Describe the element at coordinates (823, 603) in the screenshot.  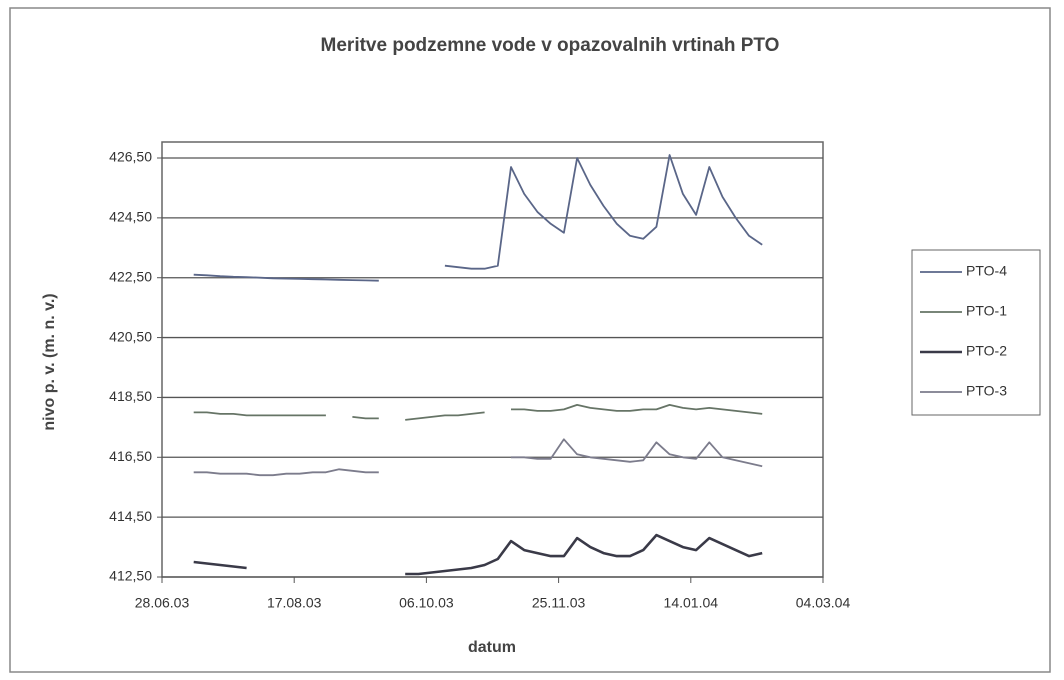
I see `x-tick-label: 04.03.04` at that location.